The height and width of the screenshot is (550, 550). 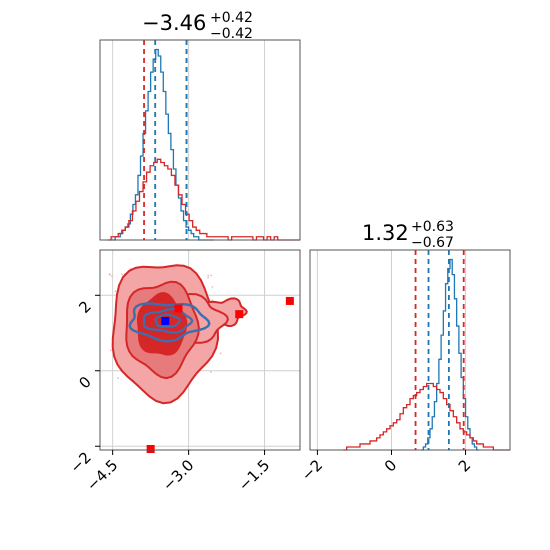 I want to click on panel-top-histogram, so click(x=200, y=140).